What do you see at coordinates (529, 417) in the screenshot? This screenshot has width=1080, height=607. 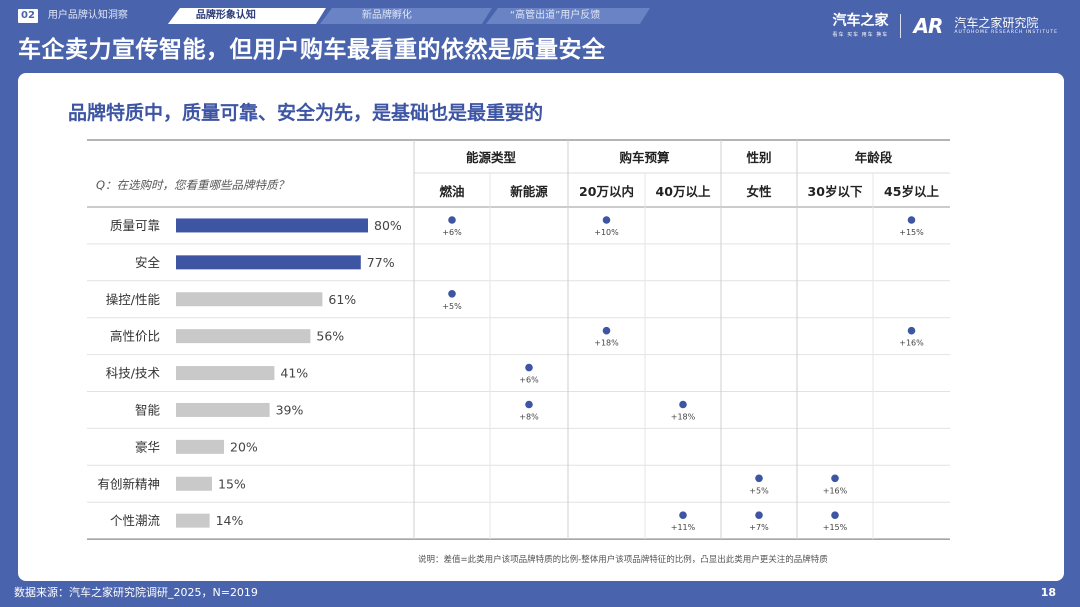 I see `difference-label: +8%` at bounding box center [529, 417].